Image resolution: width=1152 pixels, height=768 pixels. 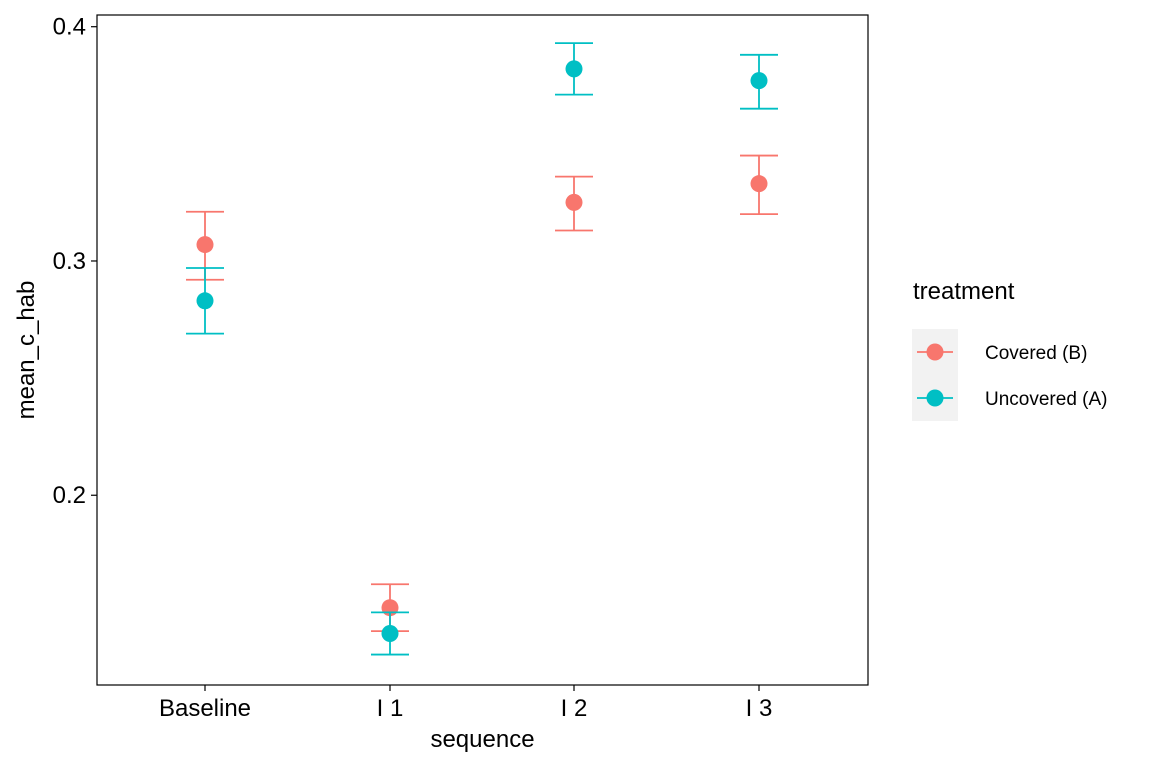 What do you see at coordinates (69, 261) in the screenshot?
I see `y-tick-label: 0.3` at bounding box center [69, 261].